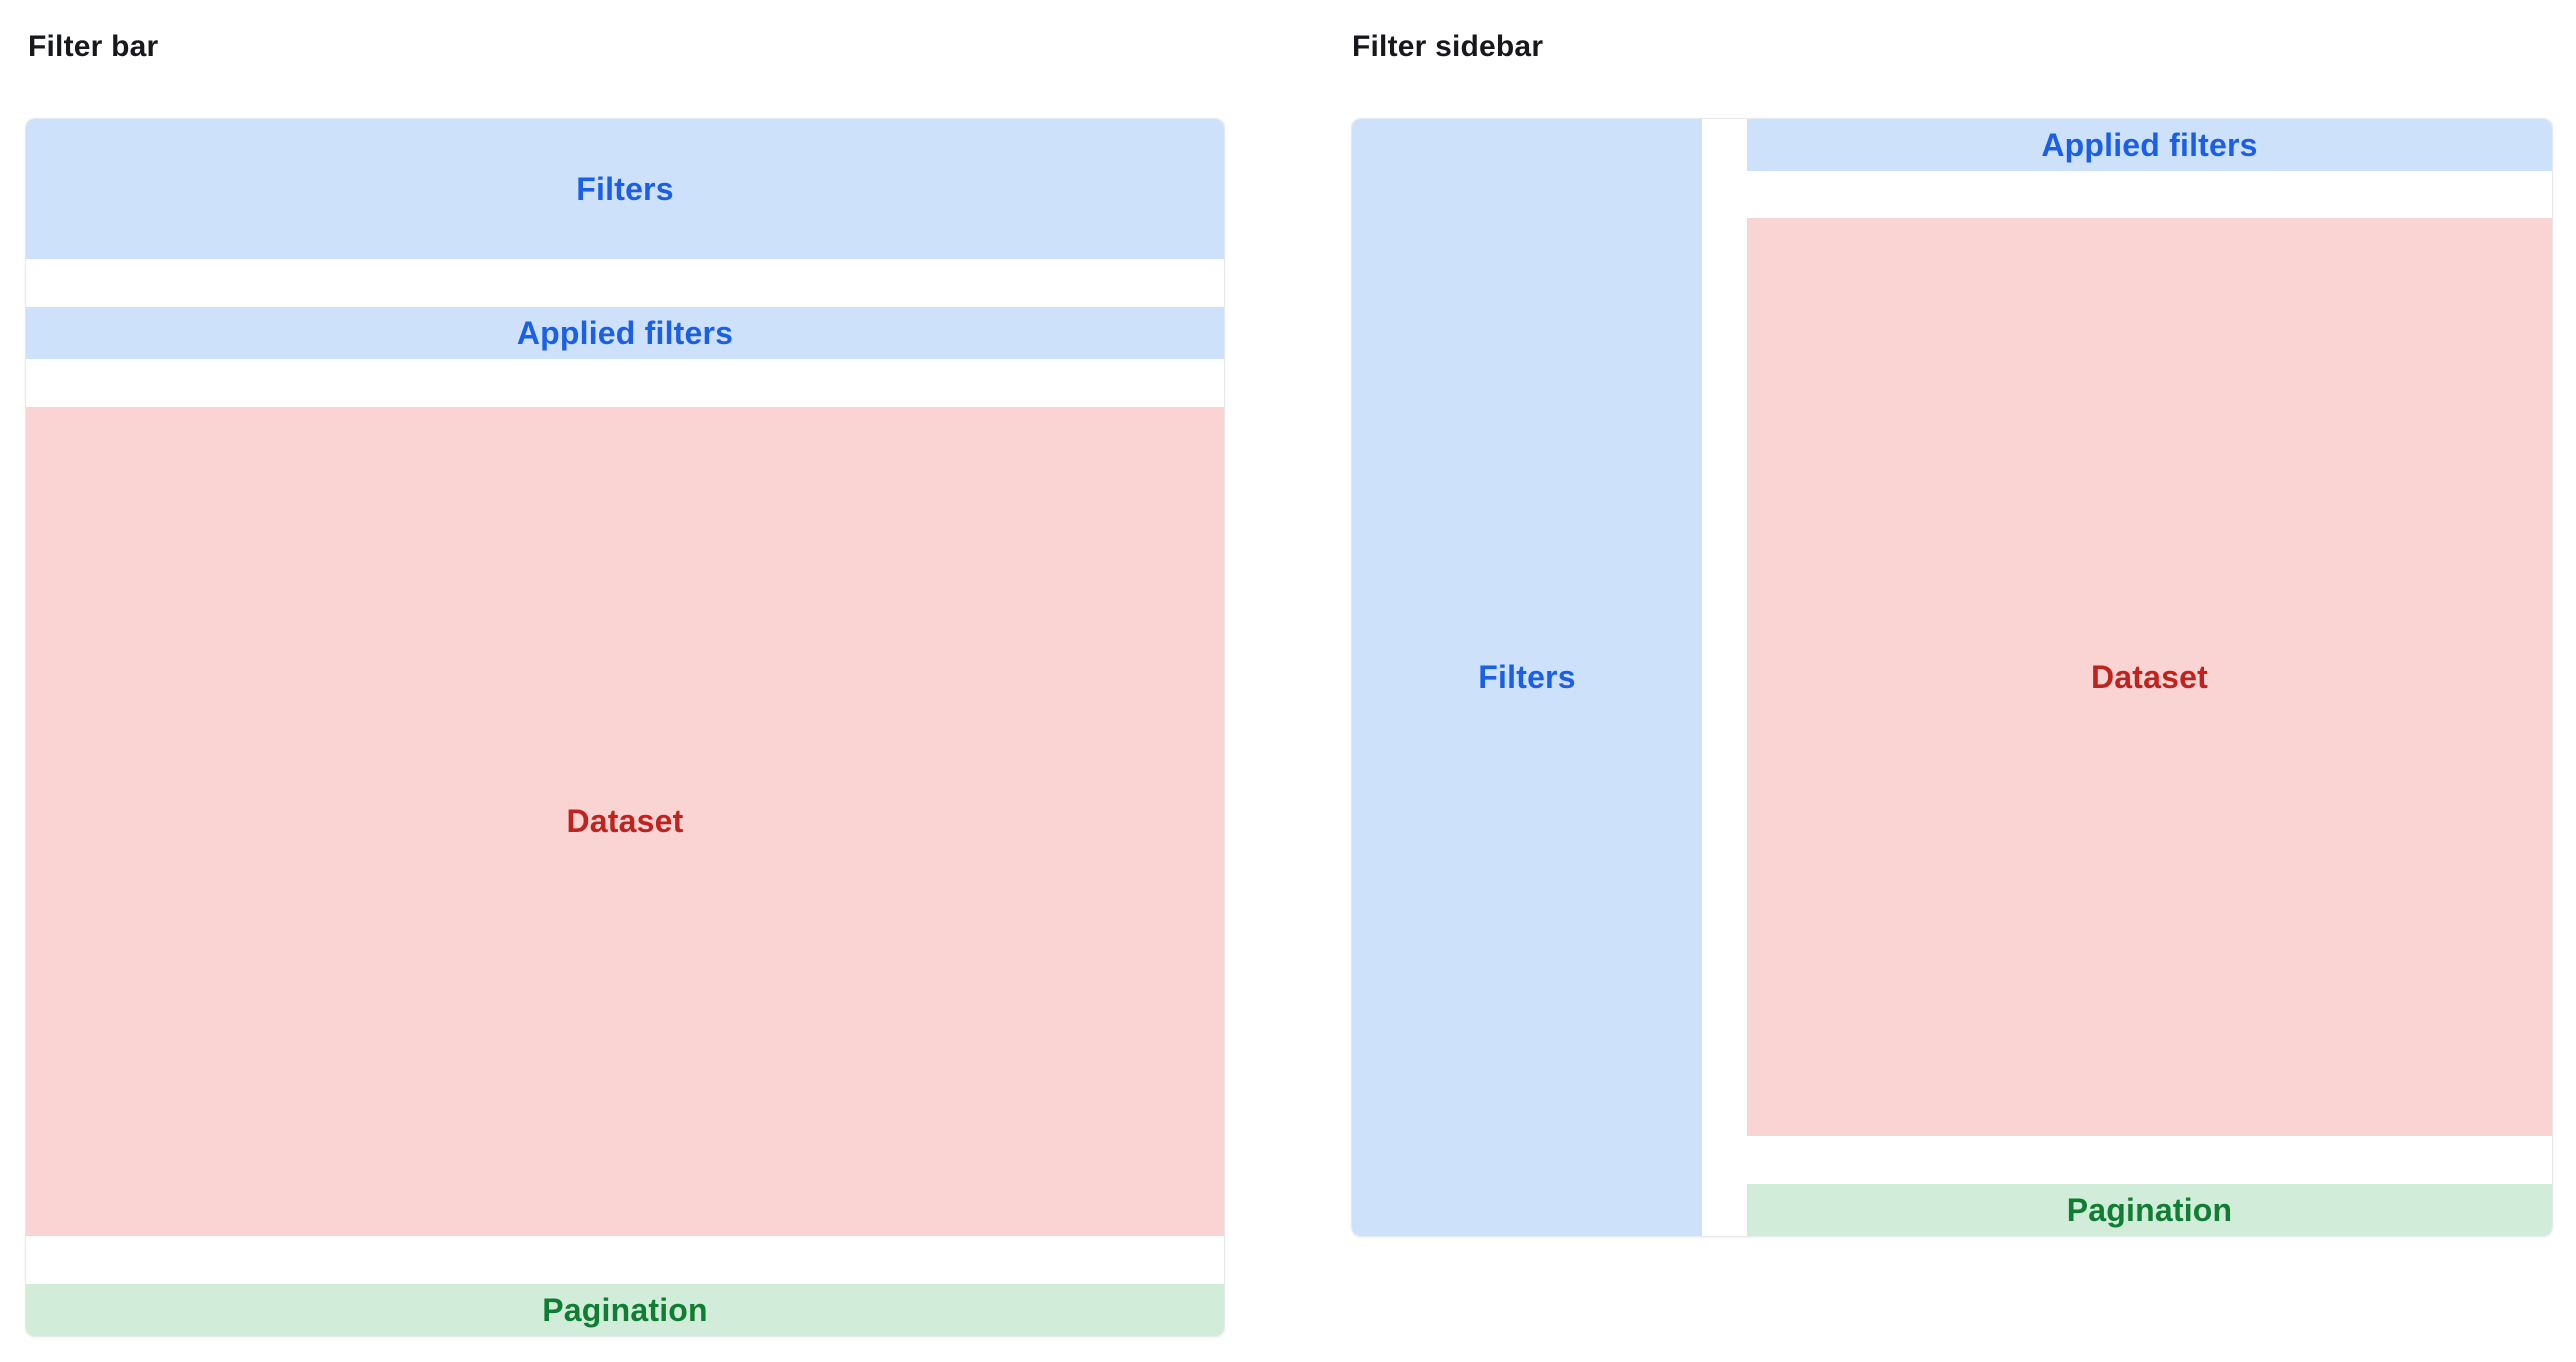  I want to click on filter-bar-heading: Filter bar, so click(93, 46).